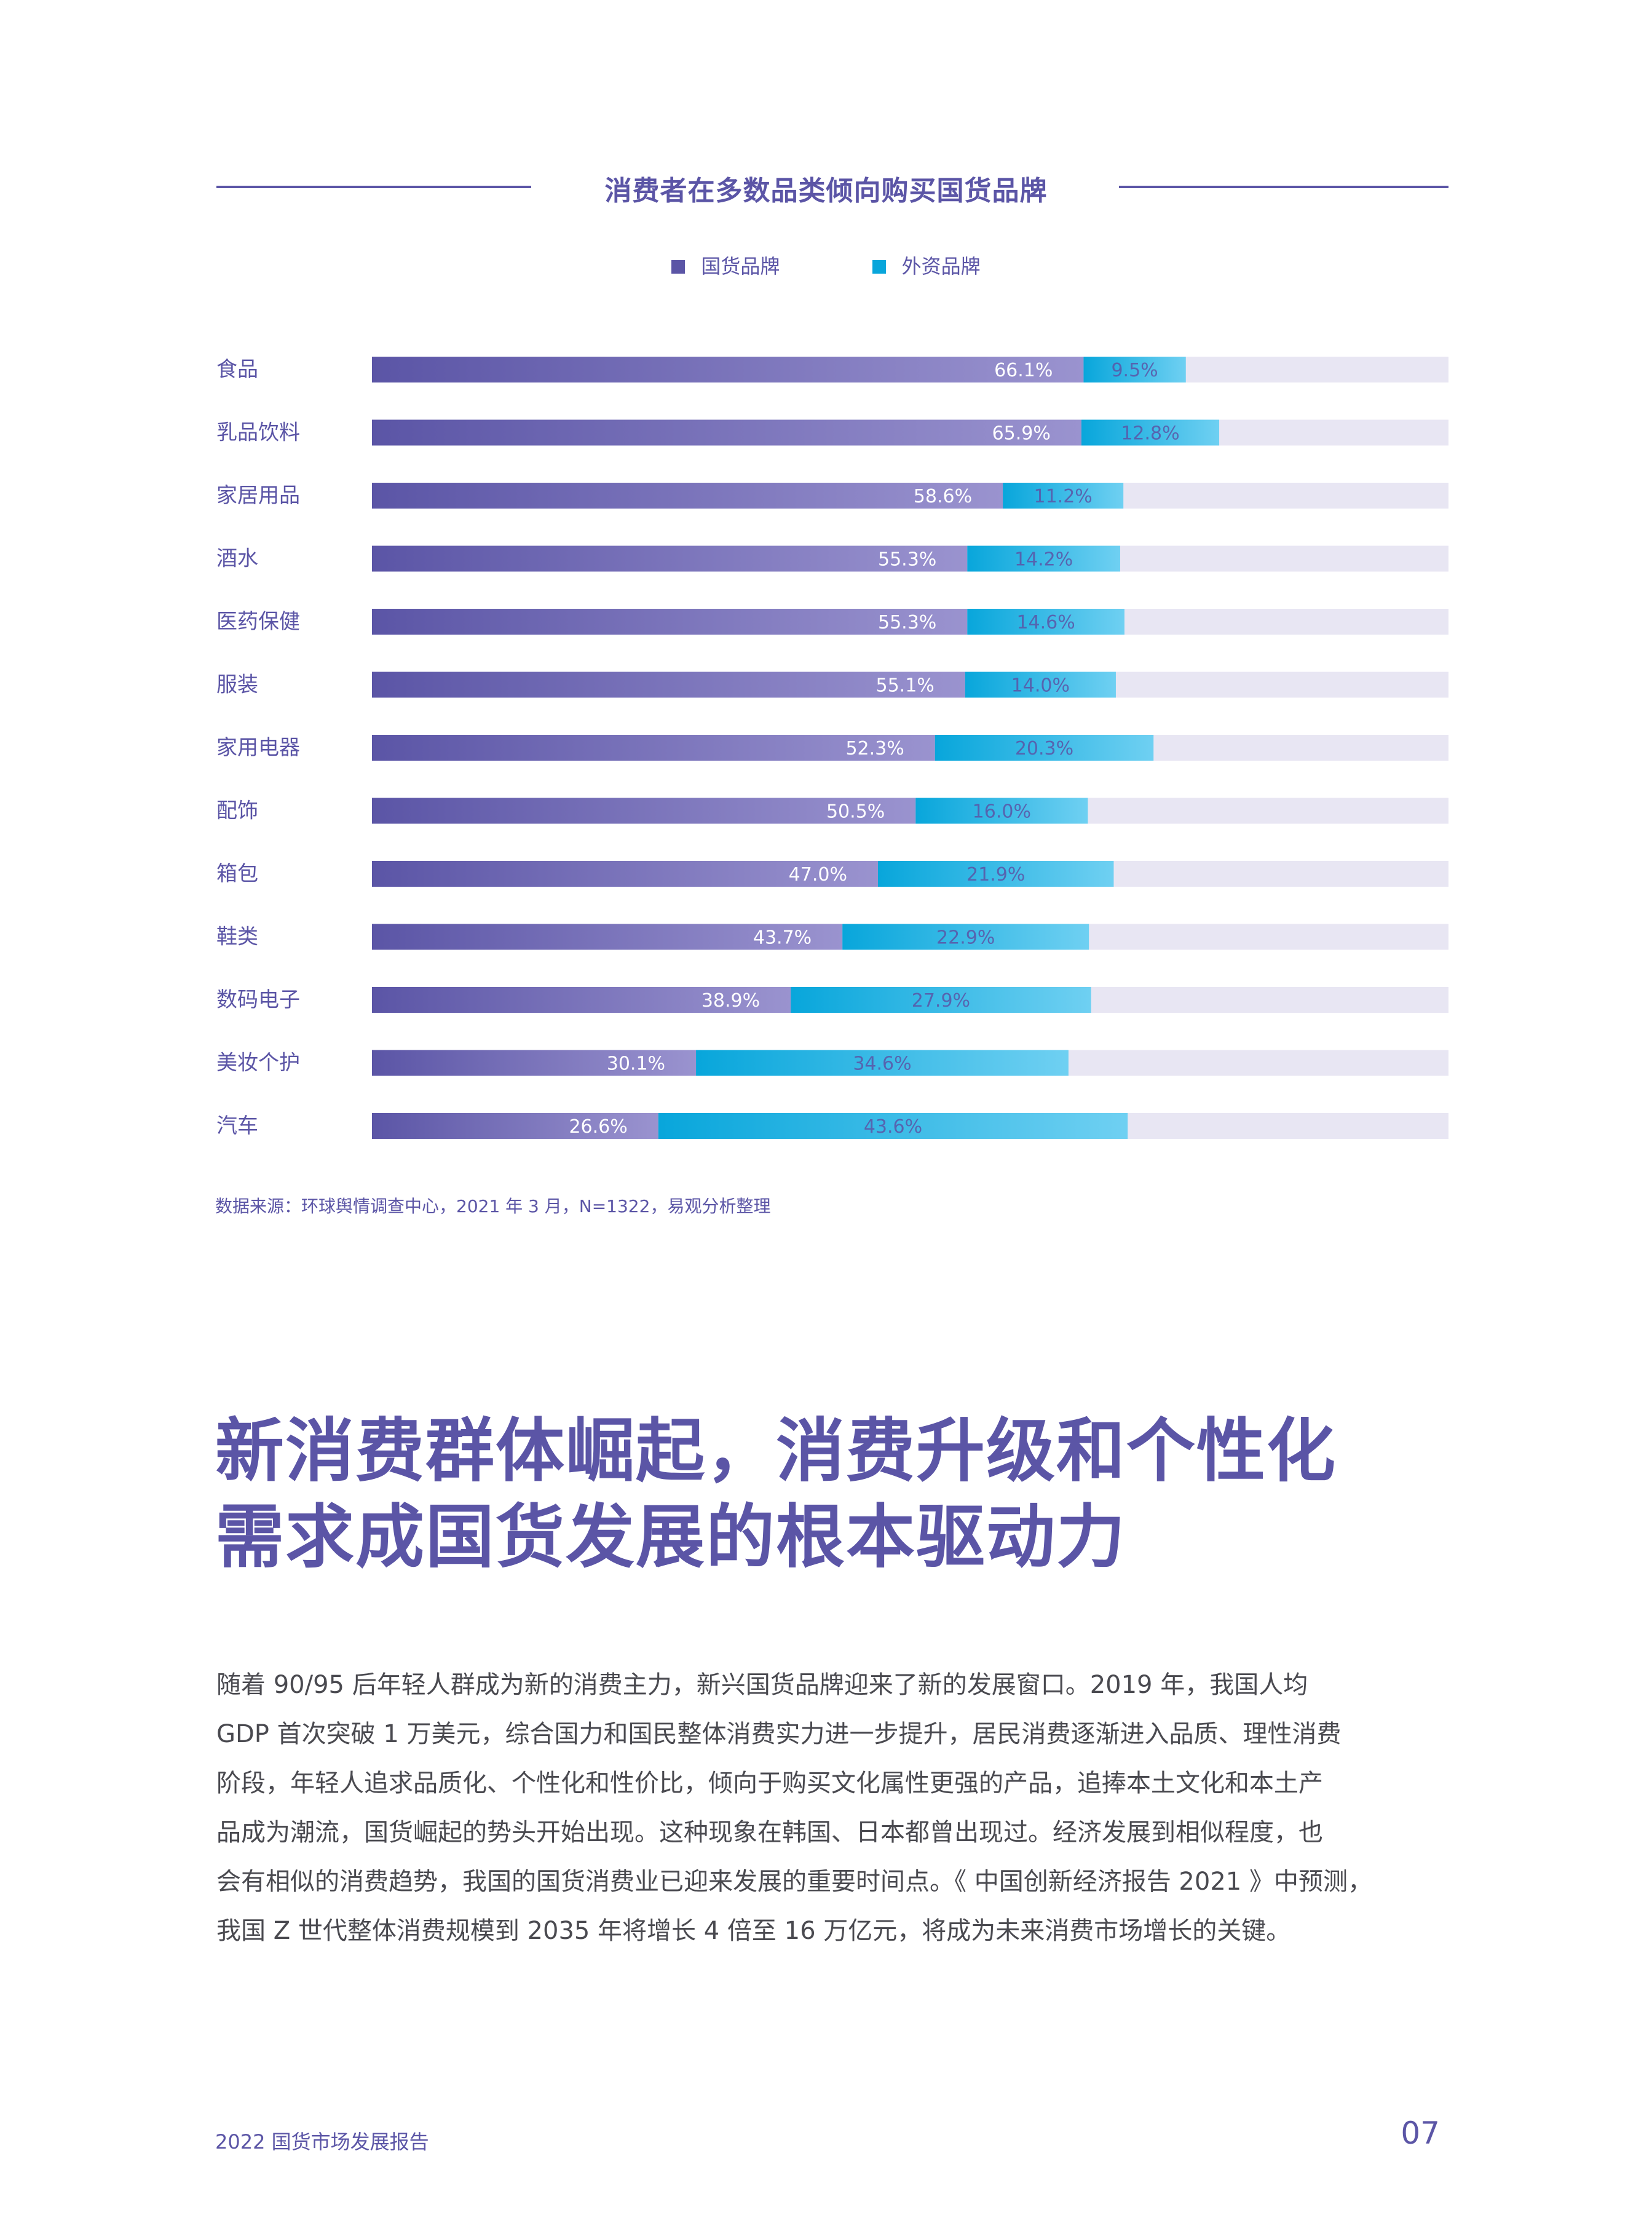  I want to click on value-label-foreign: 43.6%, so click(893, 1127).